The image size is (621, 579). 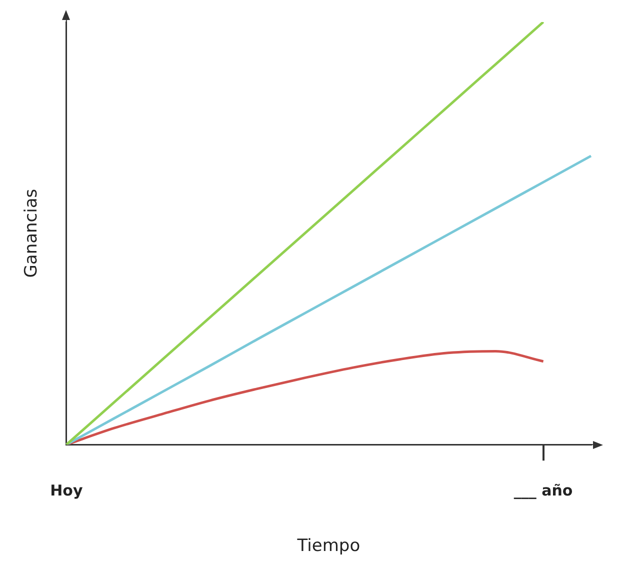 What do you see at coordinates (32, 233) in the screenshot?
I see `y-axis-title: Ganancias` at bounding box center [32, 233].